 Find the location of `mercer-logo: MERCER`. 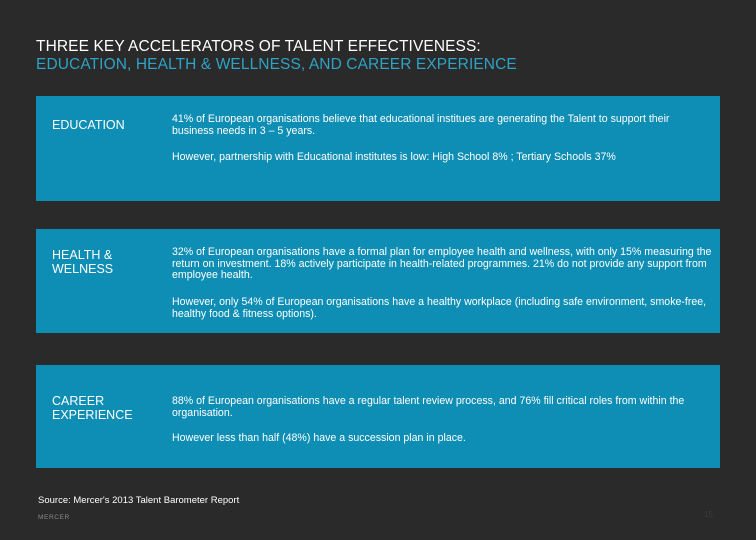

mercer-logo: MERCER is located at coordinates (54, 517).